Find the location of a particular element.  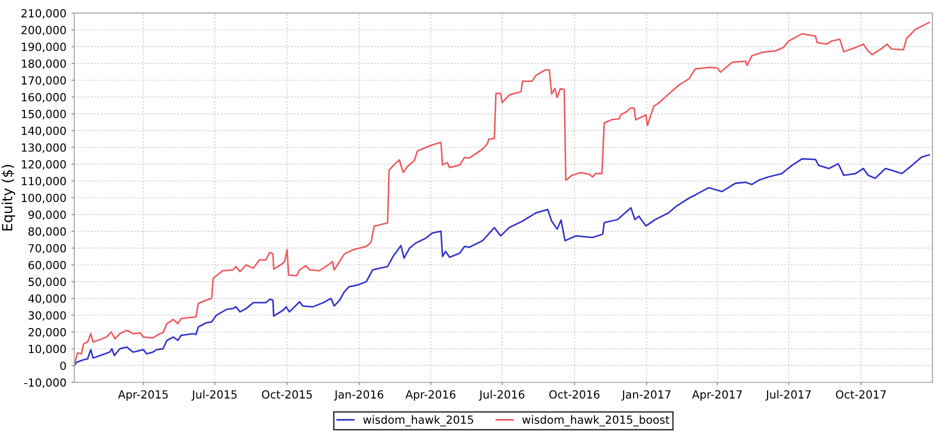

y-tick-label: 20,000 is located at coordinates (47, 333).